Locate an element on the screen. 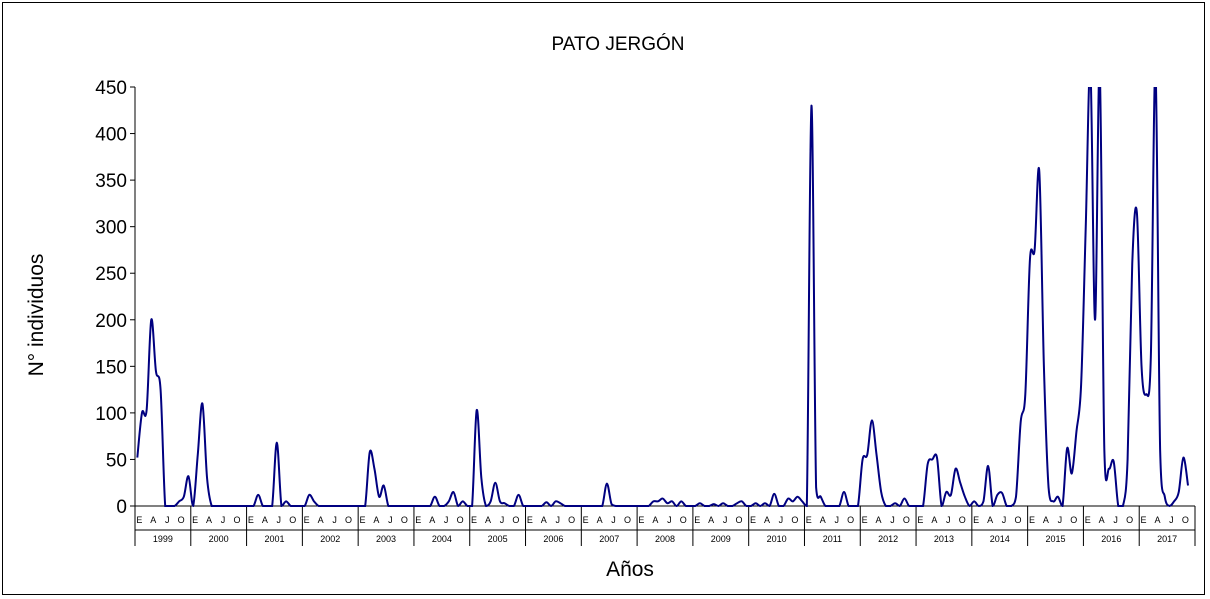 This screenshot has width=1210, height=599. year-tick-label: 2009 is located at coordinates (721, 539).